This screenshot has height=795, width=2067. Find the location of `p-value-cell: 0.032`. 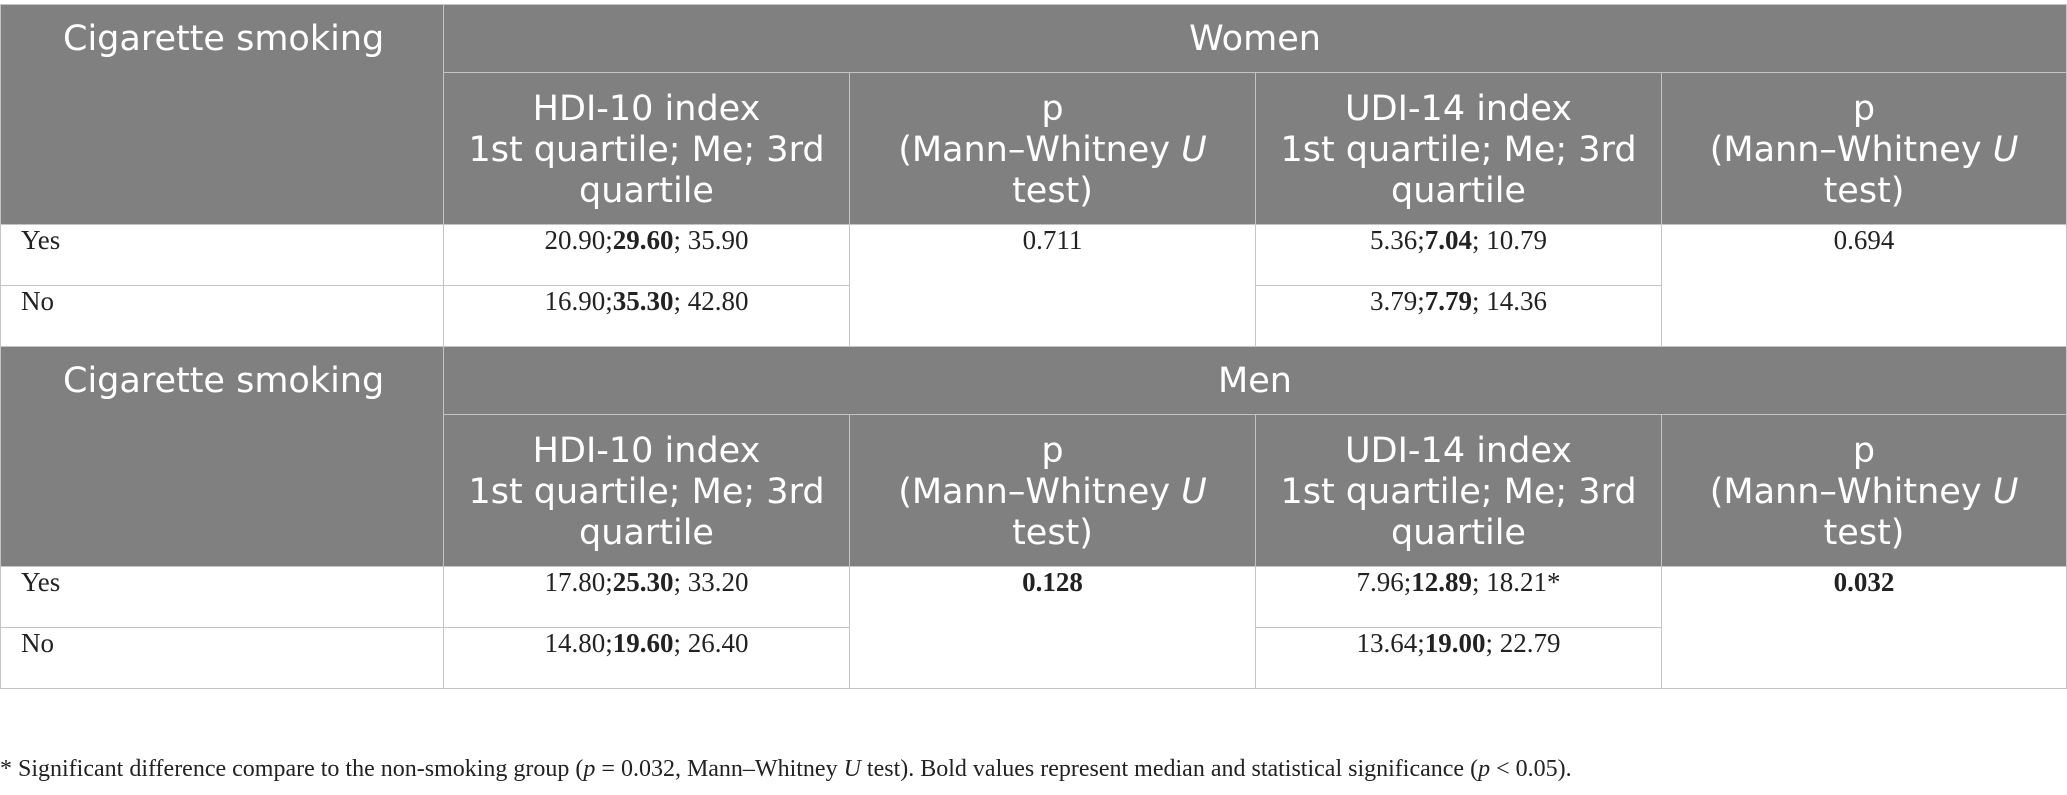

p-value-cell: 0.032 is located at coordinates (1863, 627).